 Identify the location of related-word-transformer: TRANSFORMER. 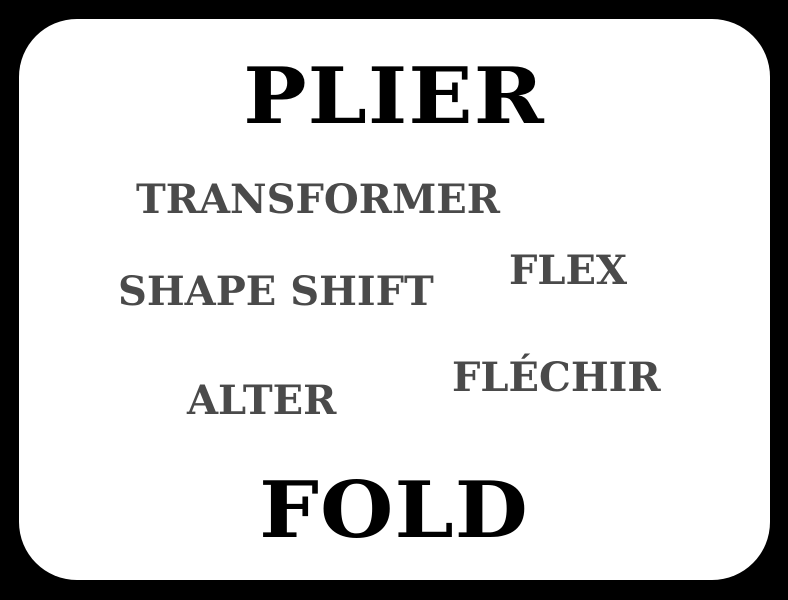
(318, 199).